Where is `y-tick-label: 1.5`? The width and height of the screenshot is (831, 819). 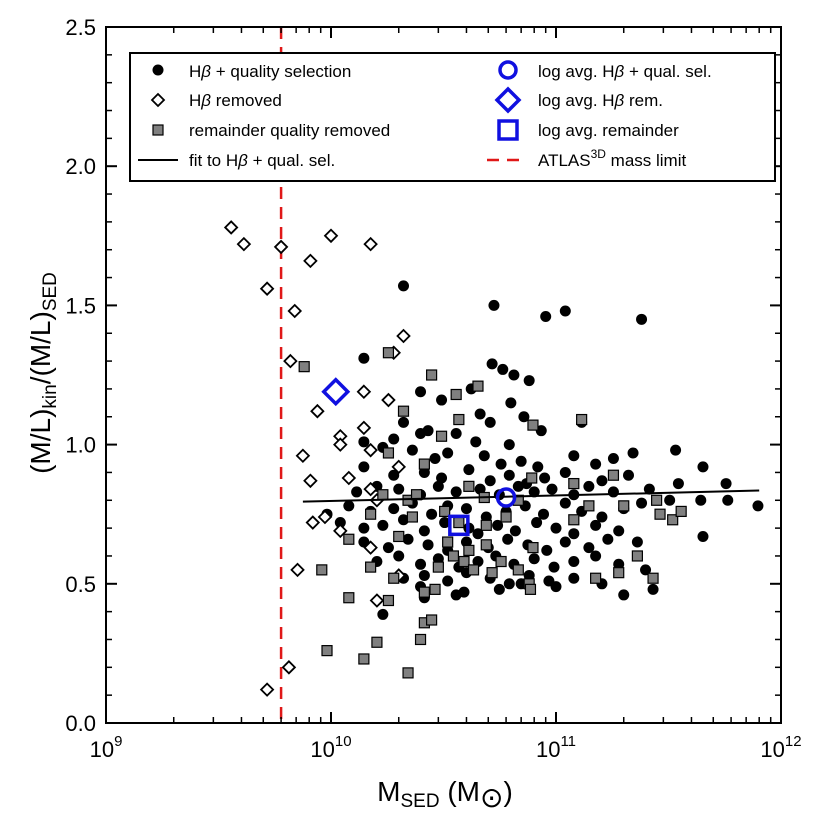
y-tick-label: 1.5 is located at coordinates (80, 305).